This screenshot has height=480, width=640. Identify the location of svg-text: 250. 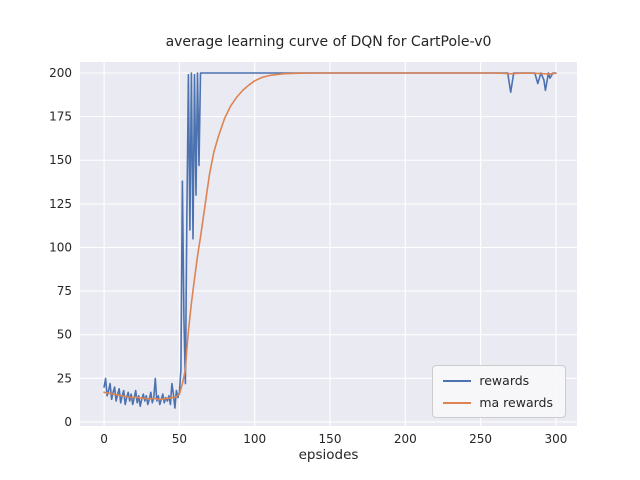
(480, 439).